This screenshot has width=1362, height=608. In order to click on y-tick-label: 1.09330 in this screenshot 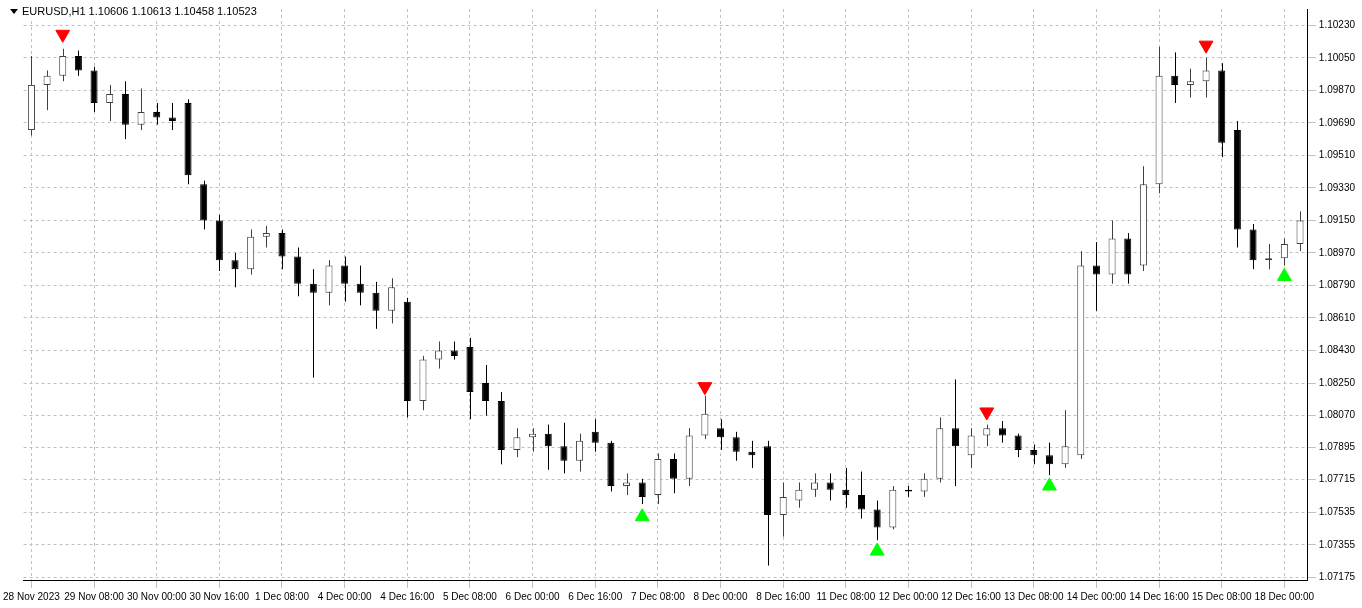, I will do `click(1337, 187)`.